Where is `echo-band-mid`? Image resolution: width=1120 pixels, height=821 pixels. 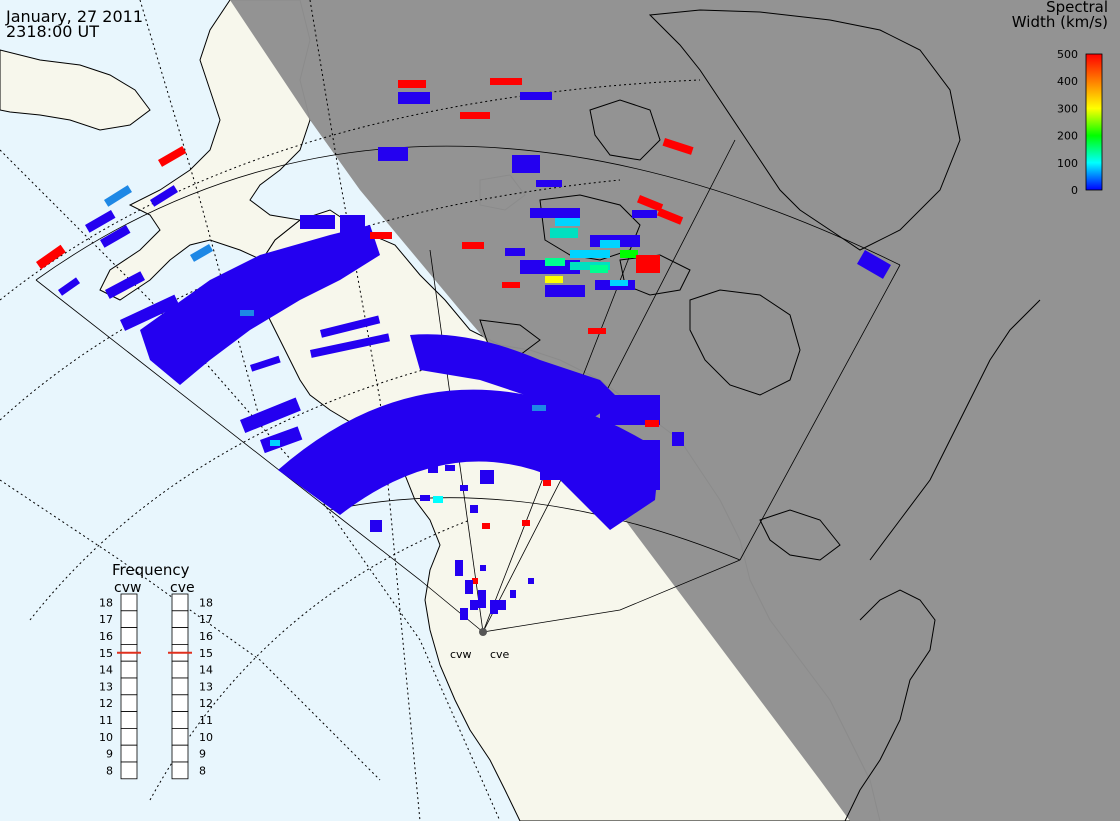 echo-band-mid is located at coordinates (515, 377).